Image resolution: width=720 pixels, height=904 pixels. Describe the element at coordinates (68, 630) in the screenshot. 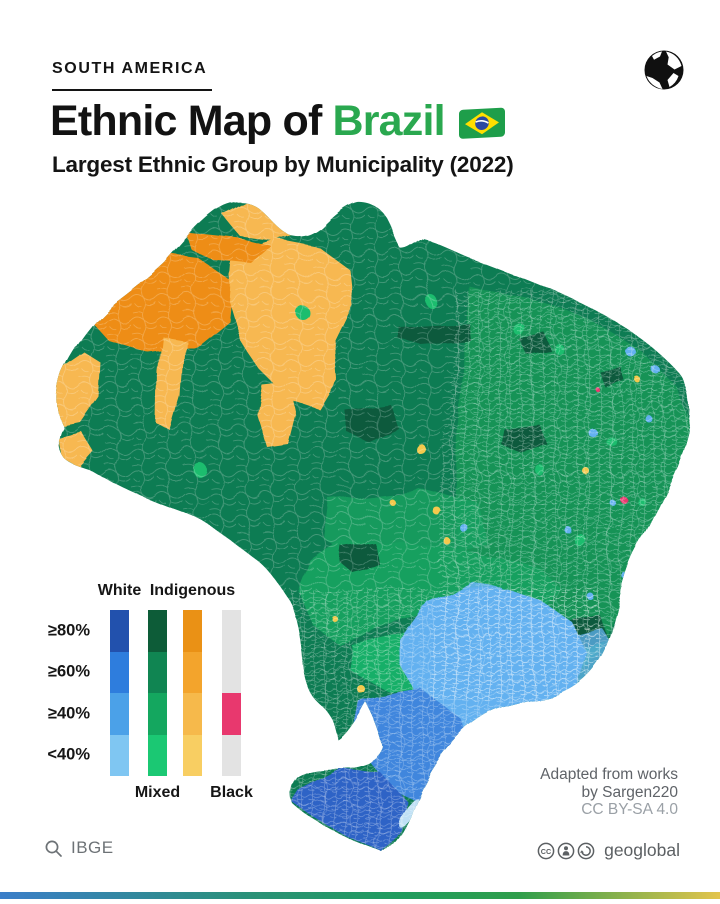

I see `legend-row-label-0: ≥80%` at that location.